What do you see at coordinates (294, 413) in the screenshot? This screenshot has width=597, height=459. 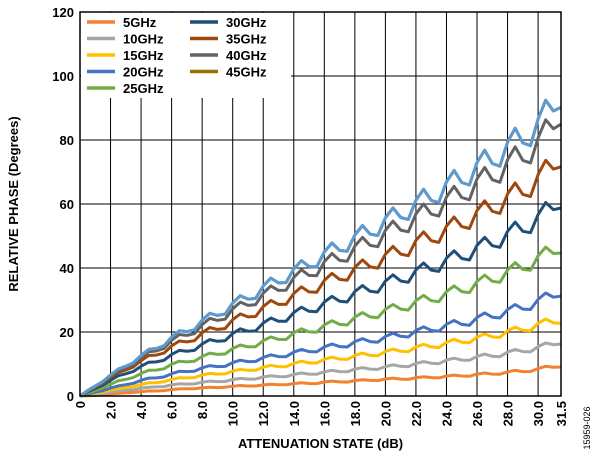 I see `x-tick-label: 14.0` at bounding box center [294, 413].